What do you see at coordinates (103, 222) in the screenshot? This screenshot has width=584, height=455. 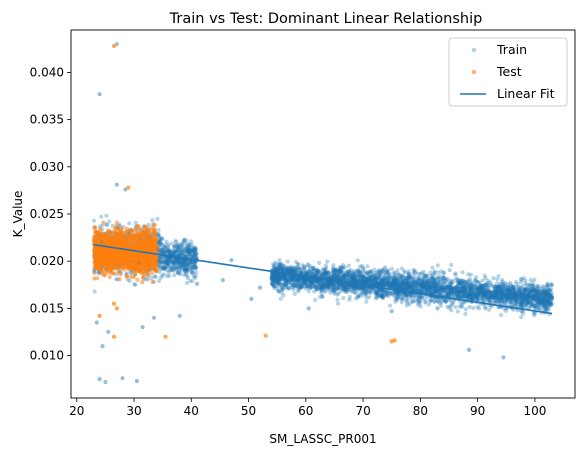 I see `test-point` at bounding box center [103, 222].